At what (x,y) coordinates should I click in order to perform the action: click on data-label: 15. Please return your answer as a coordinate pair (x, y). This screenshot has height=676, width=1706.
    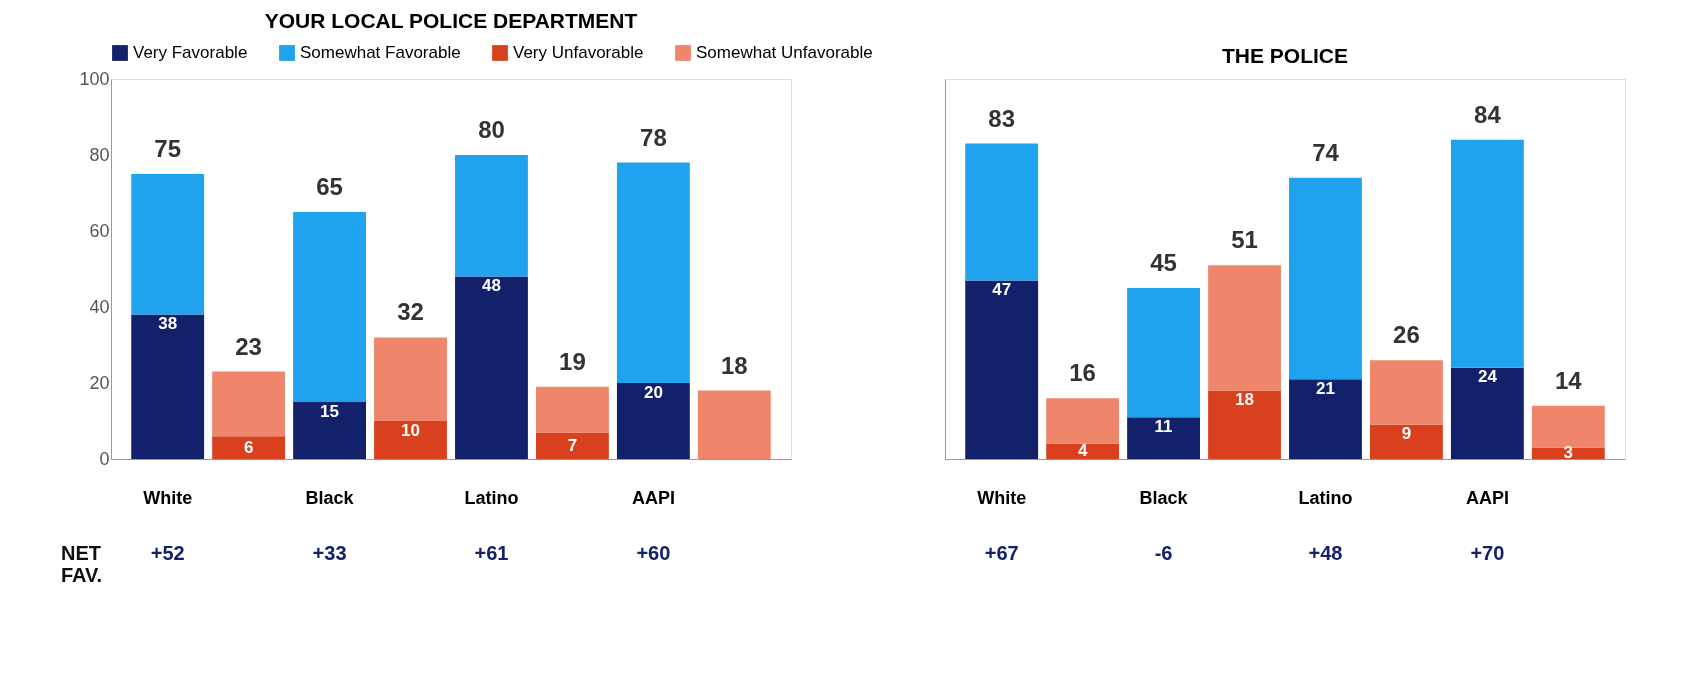
    Looking at the image, I should click on (330, 411).